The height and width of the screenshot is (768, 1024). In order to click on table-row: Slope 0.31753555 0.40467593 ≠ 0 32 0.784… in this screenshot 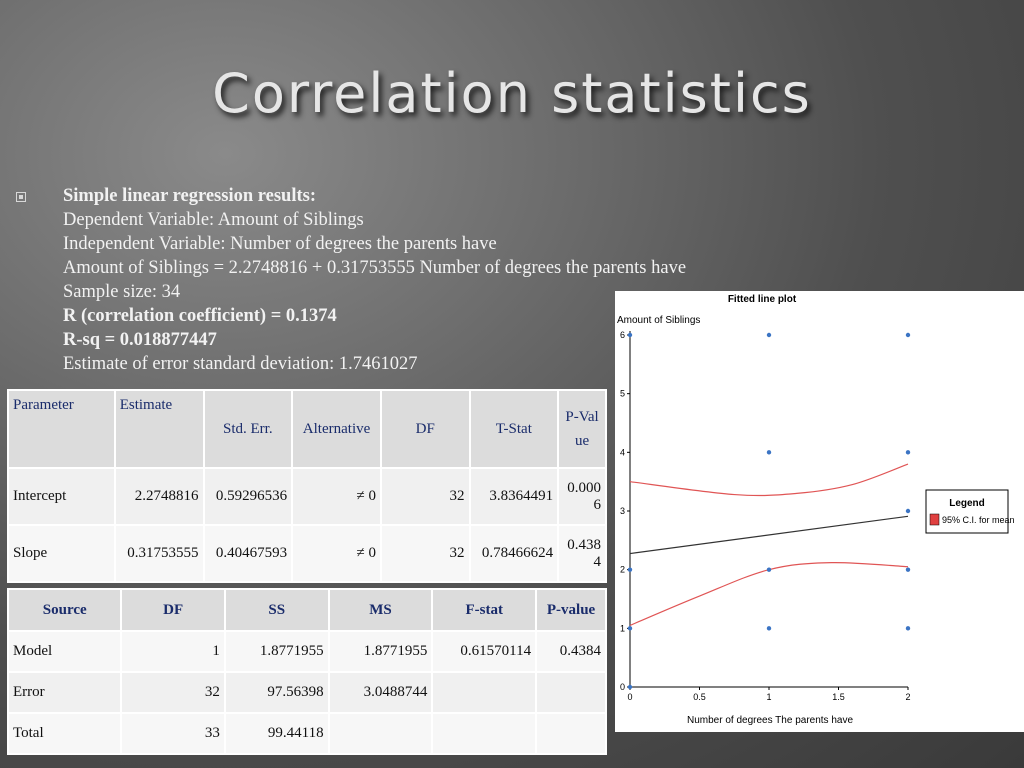, I will do `click(307, 553)`.